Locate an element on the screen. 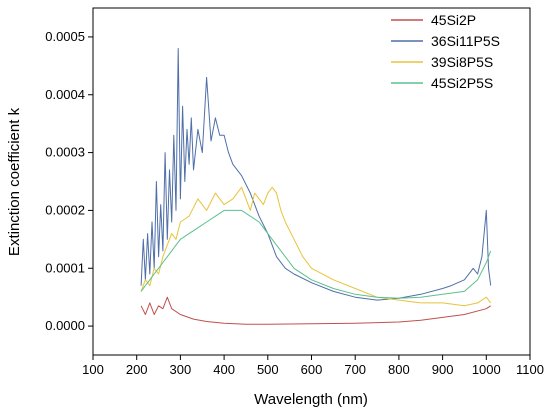  x-tick-label: 200 is located at coordinates (137, 369).